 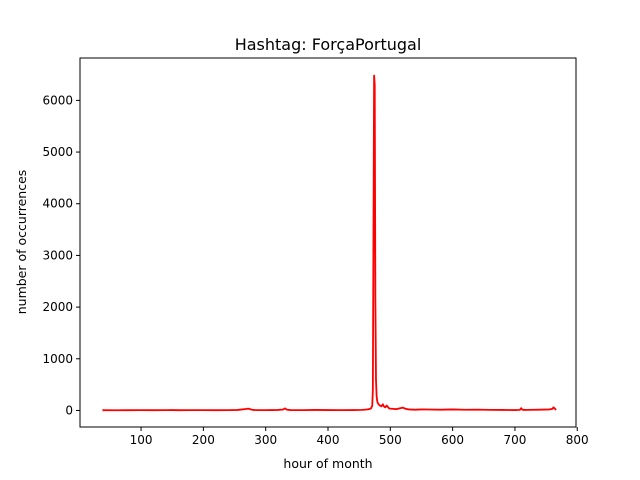 What do you see at coordinates (57, 100) in the screenshot?
I see `y-tick-label: 6000` at bounding box center [57, 100].